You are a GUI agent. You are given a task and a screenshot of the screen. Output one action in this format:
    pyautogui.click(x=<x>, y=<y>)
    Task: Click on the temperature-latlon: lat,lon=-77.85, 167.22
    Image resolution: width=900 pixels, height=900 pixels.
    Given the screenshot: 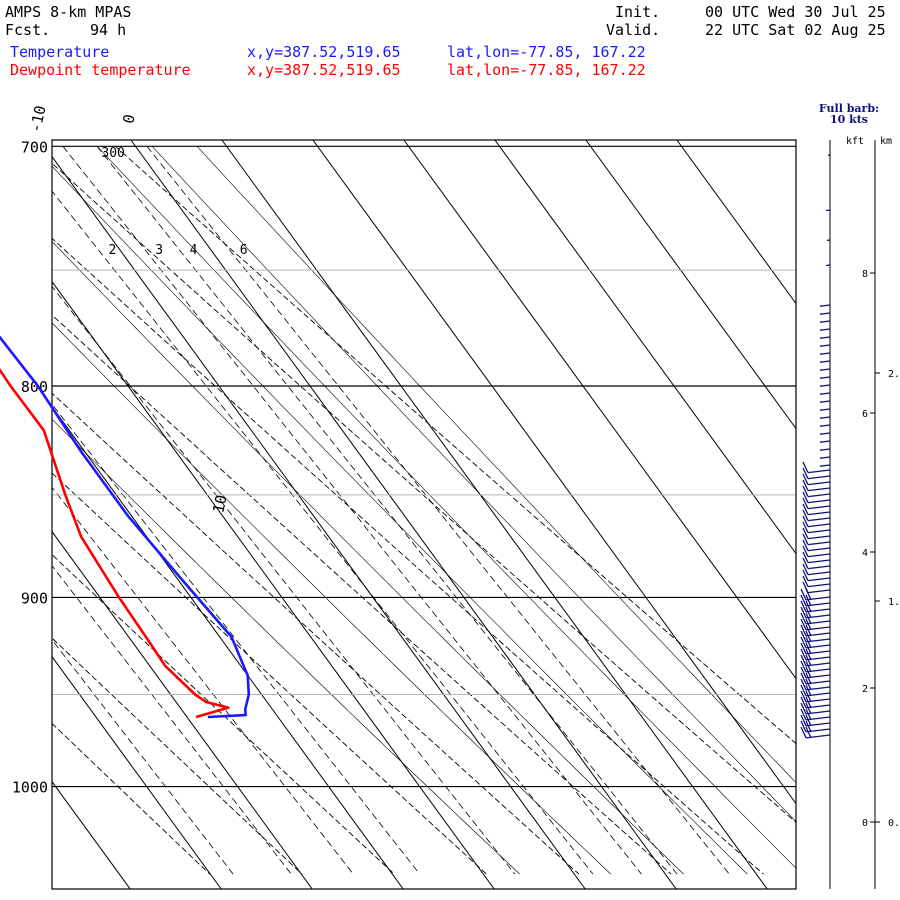 What is the action you would take?
    pyautogui.click(x=546, y=52)
    